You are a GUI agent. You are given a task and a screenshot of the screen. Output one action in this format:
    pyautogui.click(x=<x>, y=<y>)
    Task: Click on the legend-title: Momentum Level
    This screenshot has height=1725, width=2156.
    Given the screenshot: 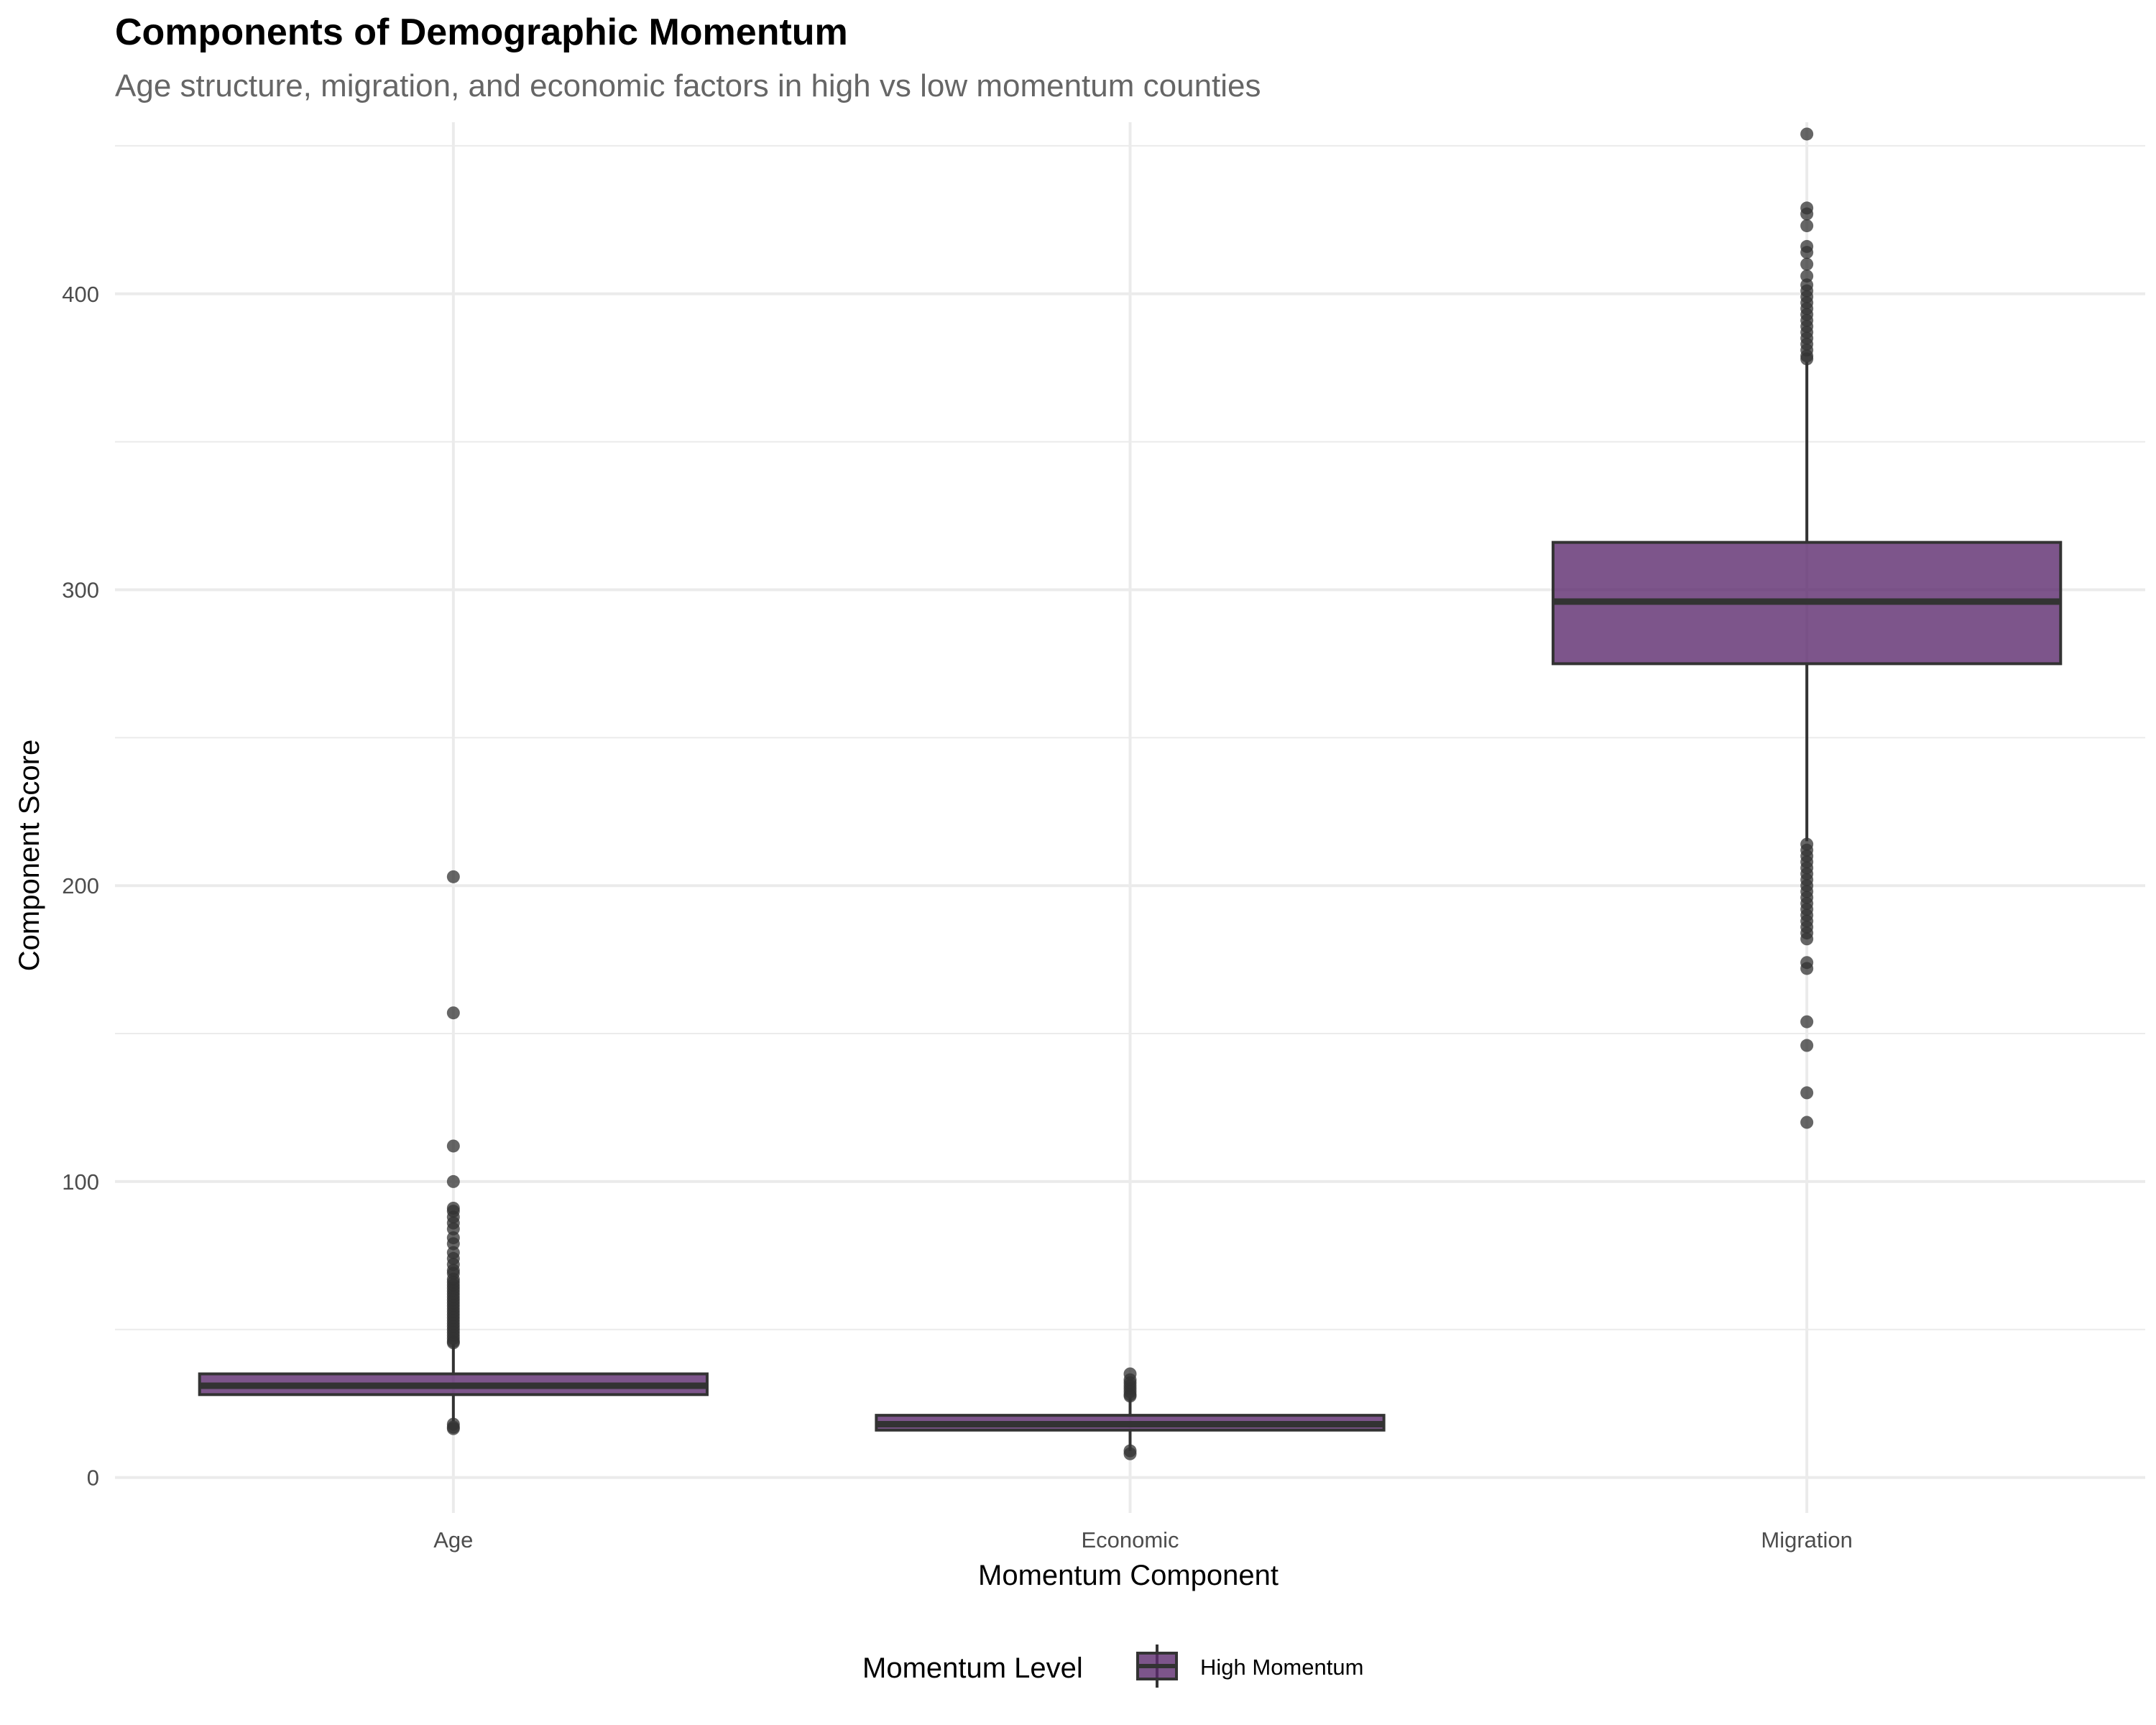 What is the action you would take?
    pyautogui.click(x=973, y=1668)
    